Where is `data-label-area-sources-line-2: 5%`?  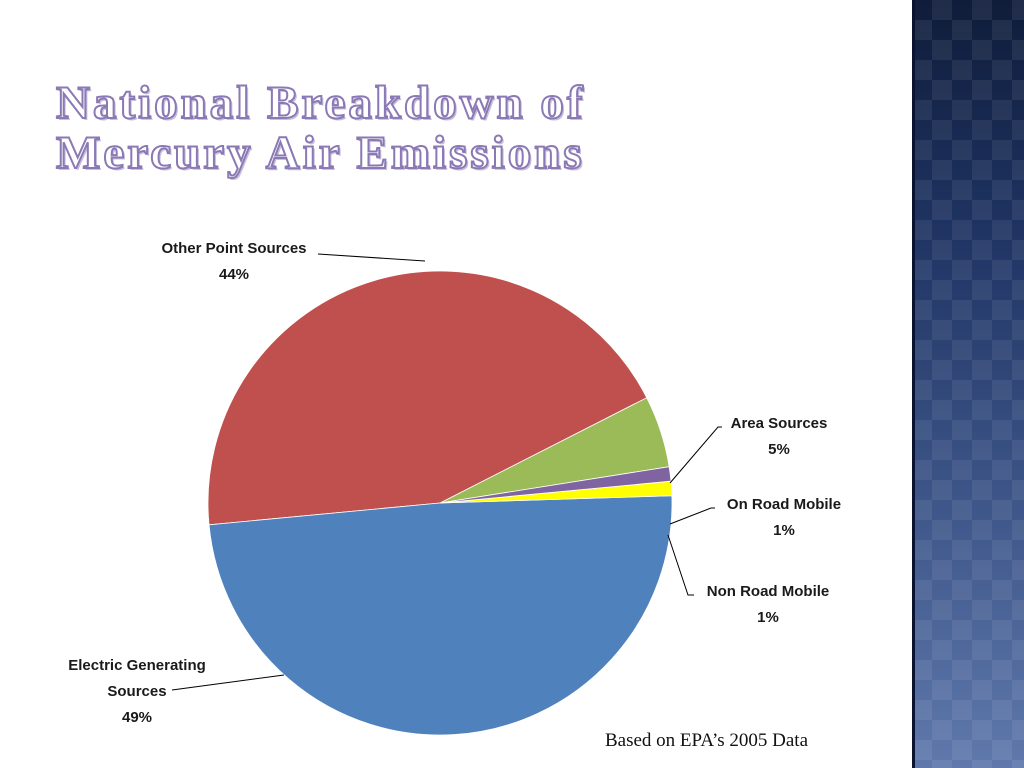
data-label-area-sources-line-2: 5% is located at coordinates (779, 449).